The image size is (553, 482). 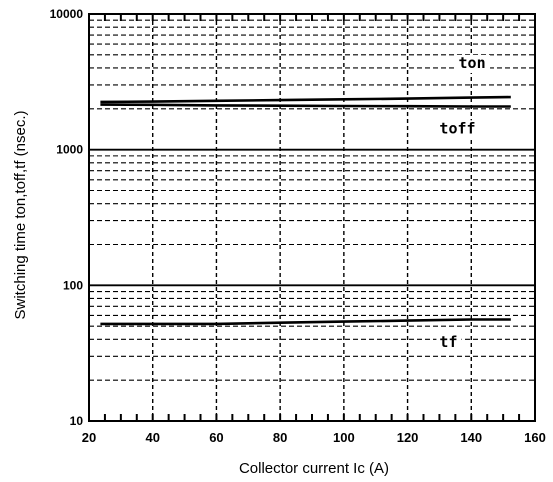 I want to click on x-tick-label: 60, so click(x=216, y=437).